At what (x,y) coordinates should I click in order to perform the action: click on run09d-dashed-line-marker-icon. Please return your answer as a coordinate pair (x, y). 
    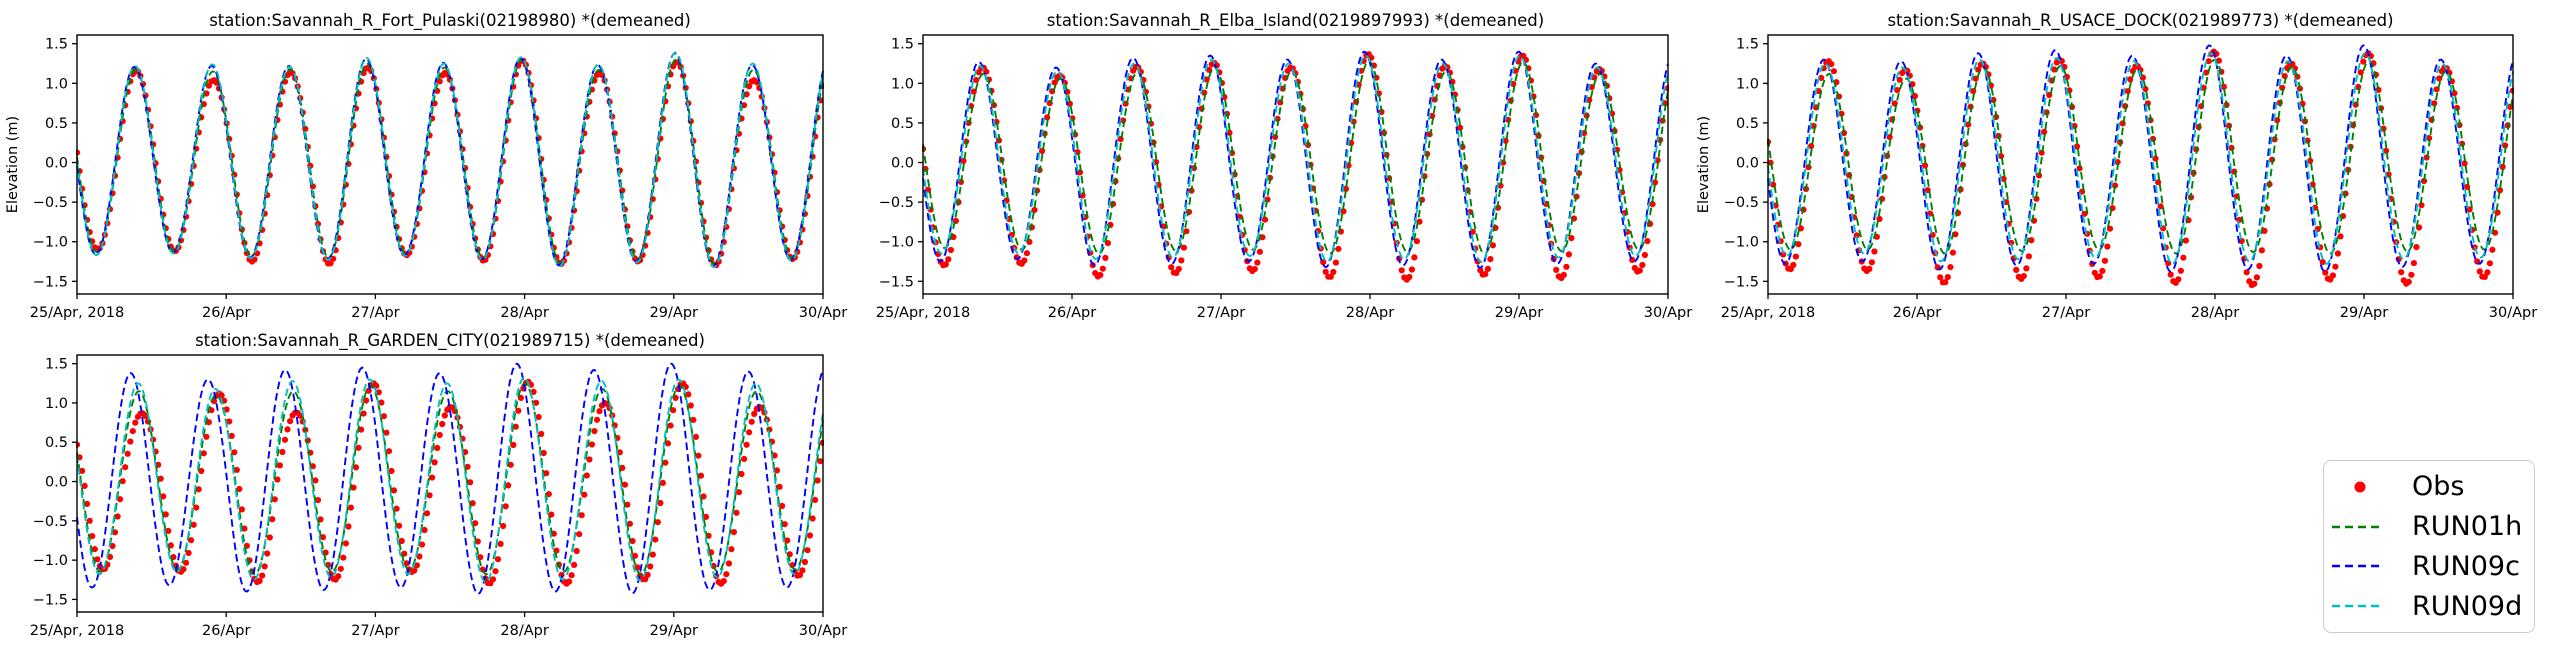
    Looking at the image, I should click on (2355, 606).